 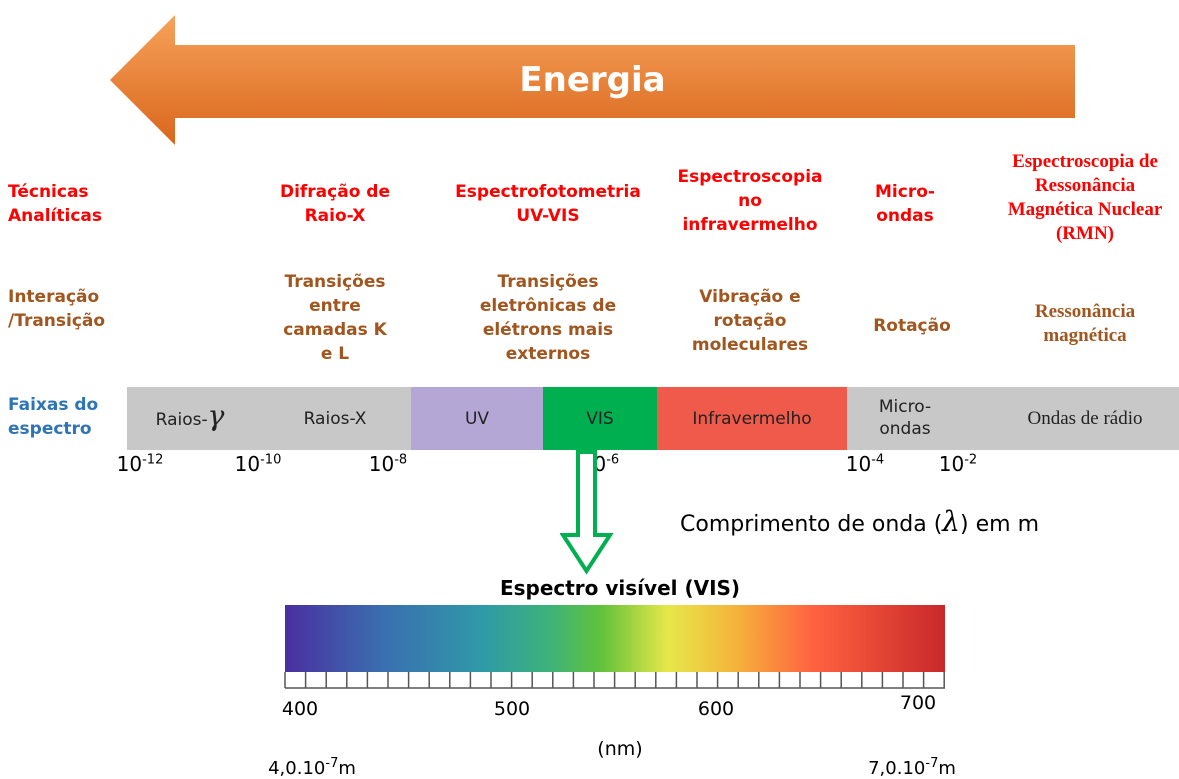 I want to click on row-label: Interação /Transição, so click(x=57, y=309).